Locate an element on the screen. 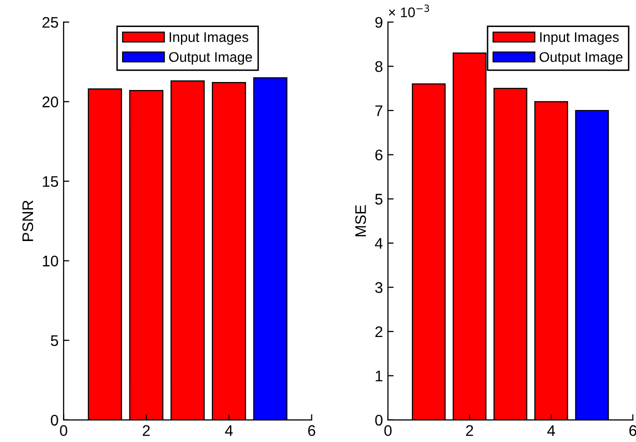 The image size is (636, 442). text: × 10$^{−3}$ is located at coordinates (409, 11).